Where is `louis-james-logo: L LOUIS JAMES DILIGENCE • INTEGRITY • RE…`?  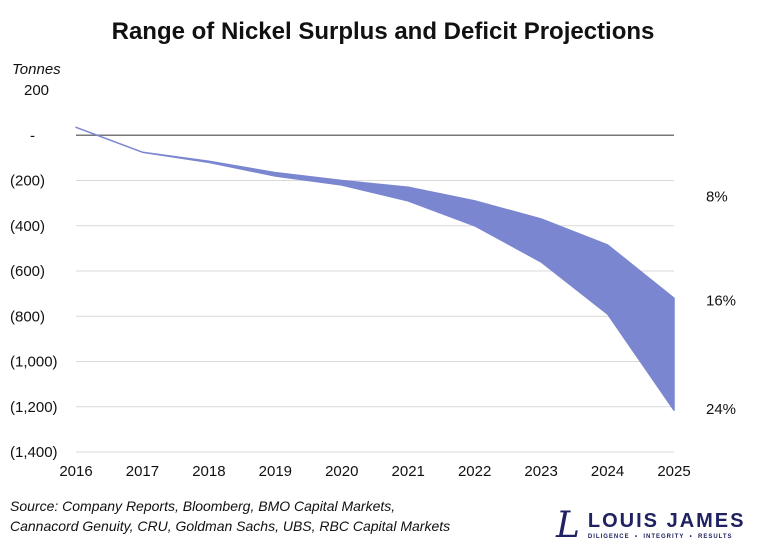
louis-james-logo: L LOUIS JAMES DILIGENCE • INTEGRITY • RE… is located at coordinates (650, 526).